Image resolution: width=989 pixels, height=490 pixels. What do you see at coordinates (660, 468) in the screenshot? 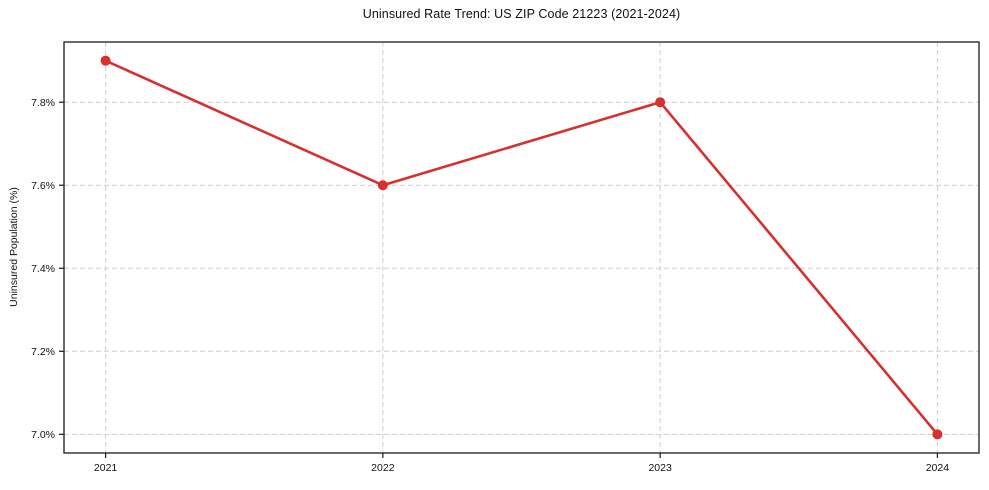
I see `x-tick-label: 2023` at bounding box center [660, 468].